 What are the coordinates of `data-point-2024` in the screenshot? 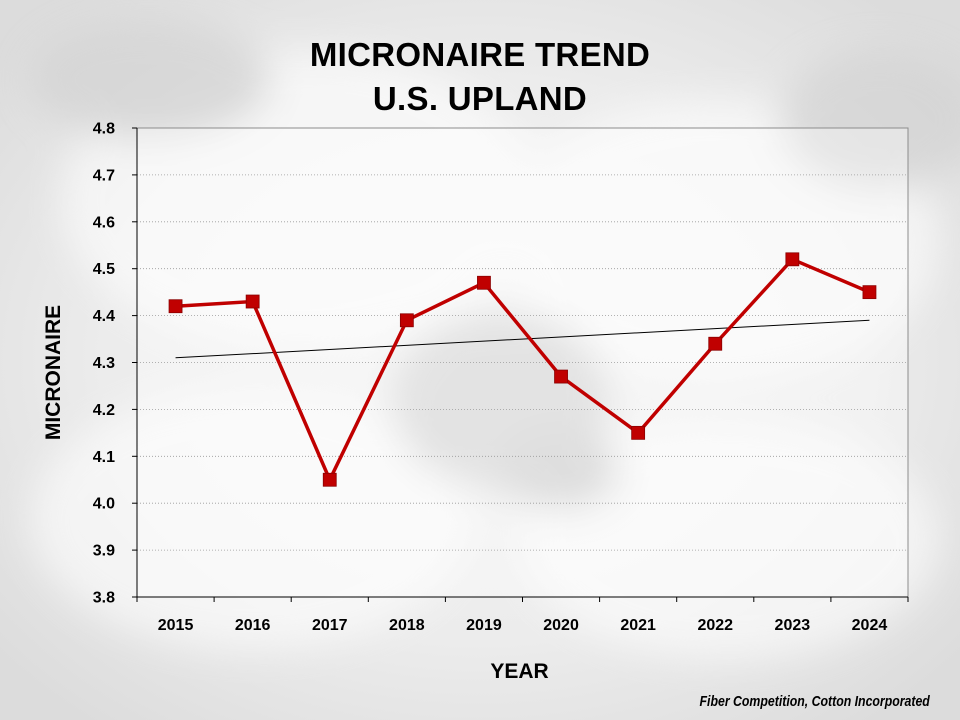 It's located at (869, 292).